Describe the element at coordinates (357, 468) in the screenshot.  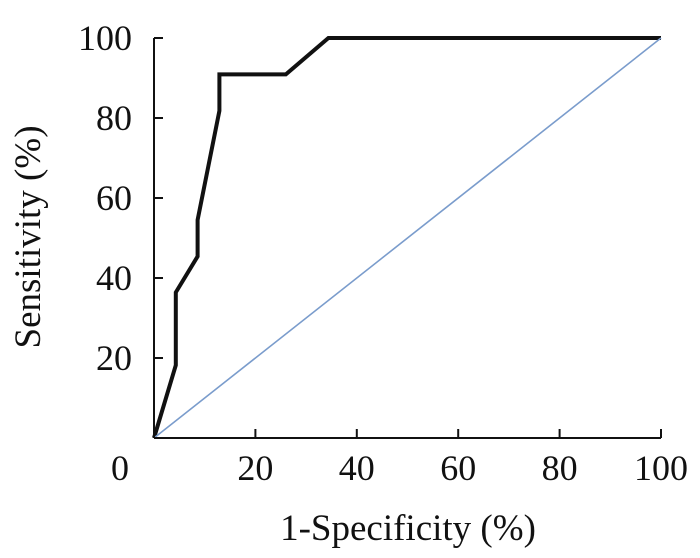
I see `x-tick-label: 40` at that location.